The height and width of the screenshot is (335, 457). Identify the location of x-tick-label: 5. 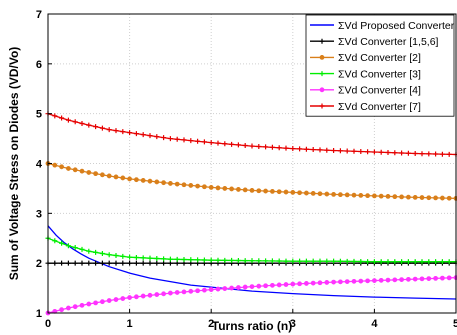
(455, 324).